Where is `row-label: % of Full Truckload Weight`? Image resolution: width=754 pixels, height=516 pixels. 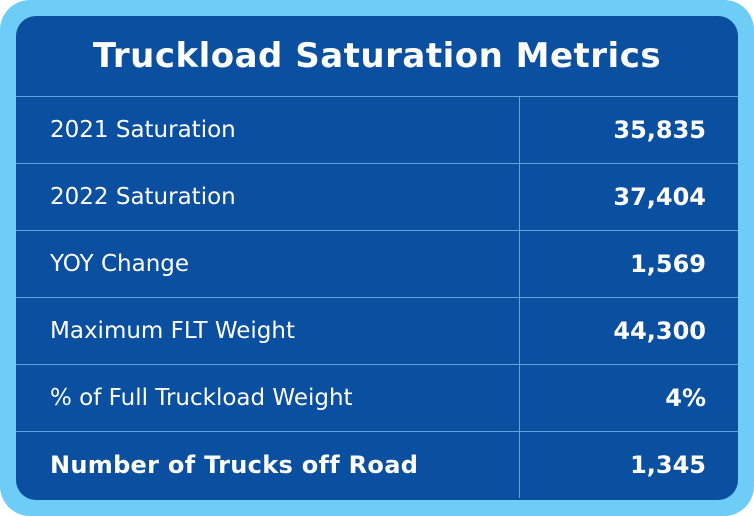
row-label: % of Full Truckload Weight is located at coordinates (268, 398).